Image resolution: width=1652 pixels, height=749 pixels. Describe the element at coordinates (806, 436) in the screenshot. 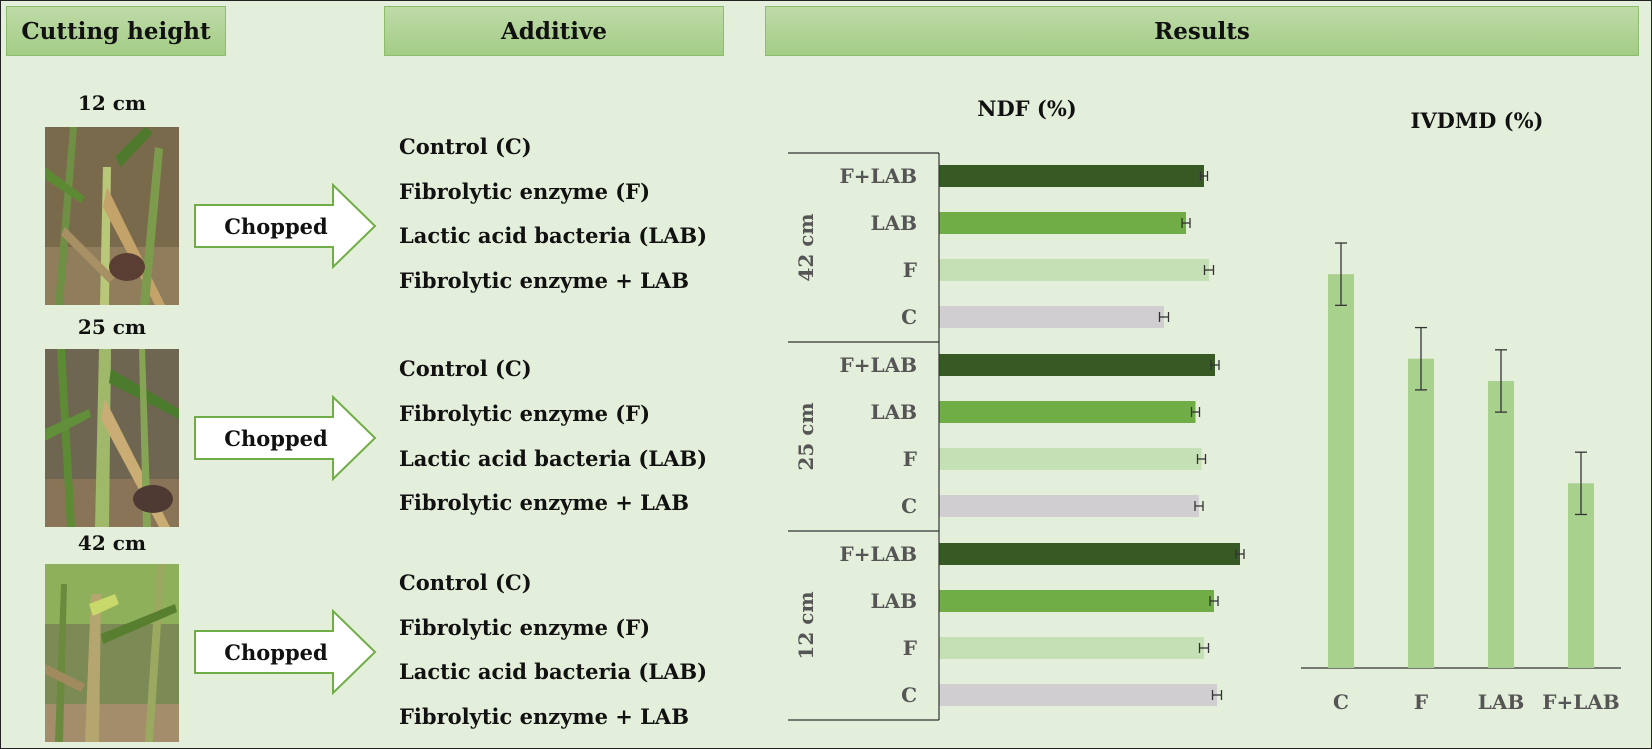

I see `group-label: 25 cm` at that location.